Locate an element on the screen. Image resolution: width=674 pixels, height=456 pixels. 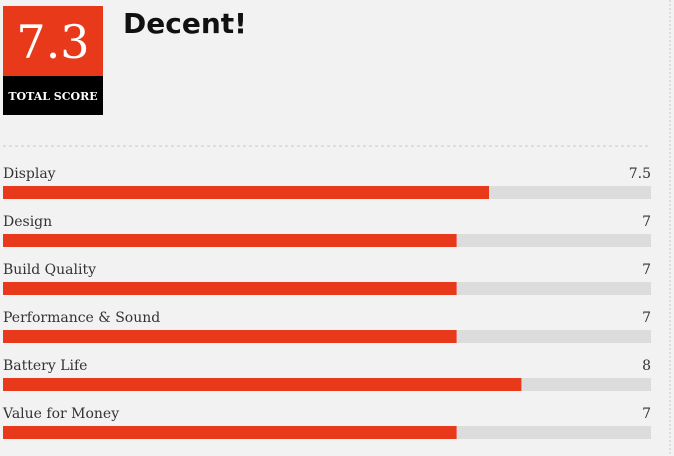
total-score-label: TOTAL SCORE is located at coordinates (52, 96).